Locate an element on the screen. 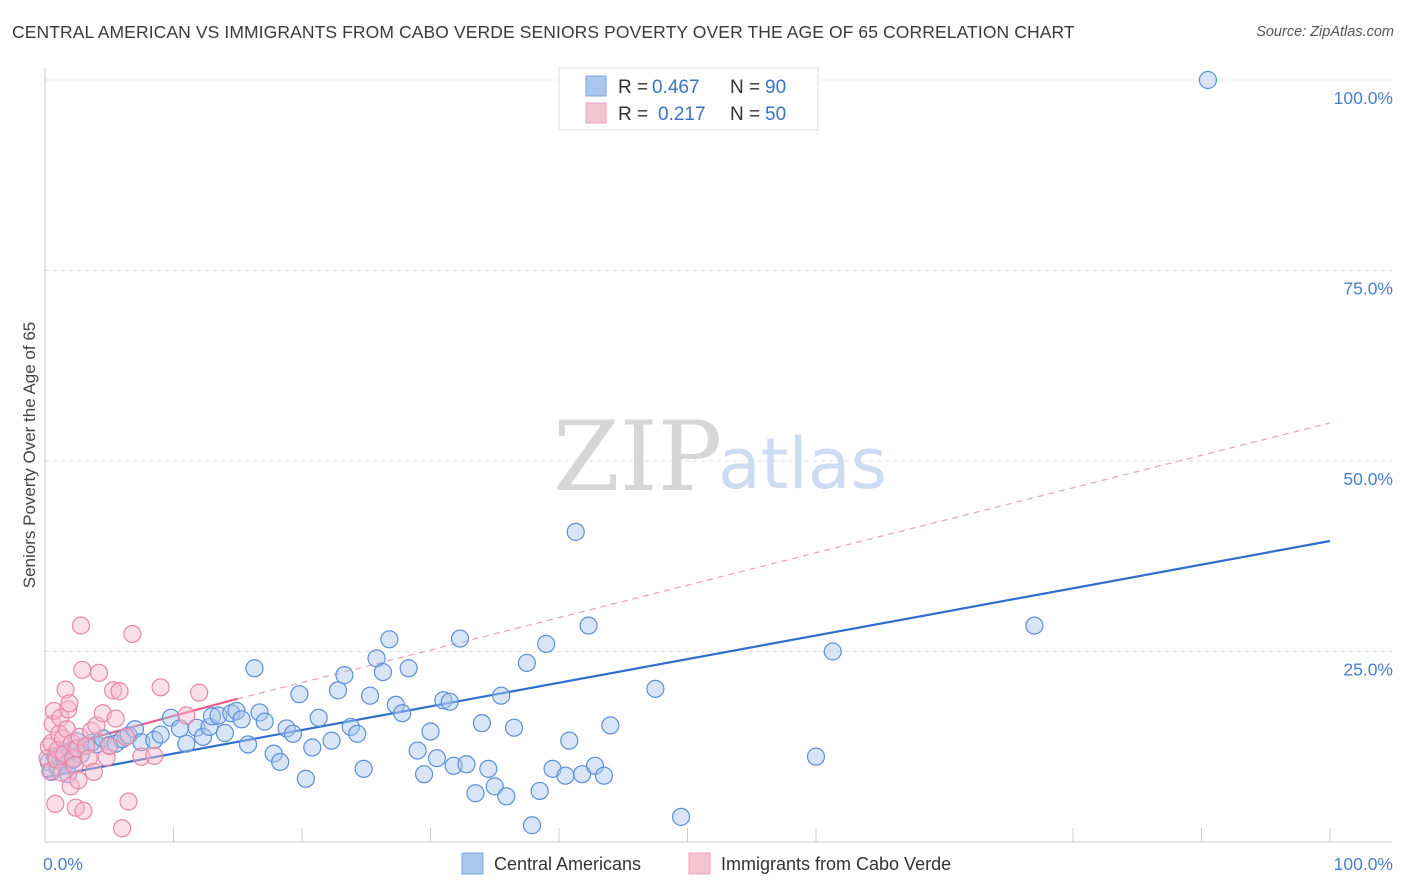 The height and width of the screenshot is (892, 1406). source-label: Source: ZipAtlas.com is located at coordinates (1325, 32).